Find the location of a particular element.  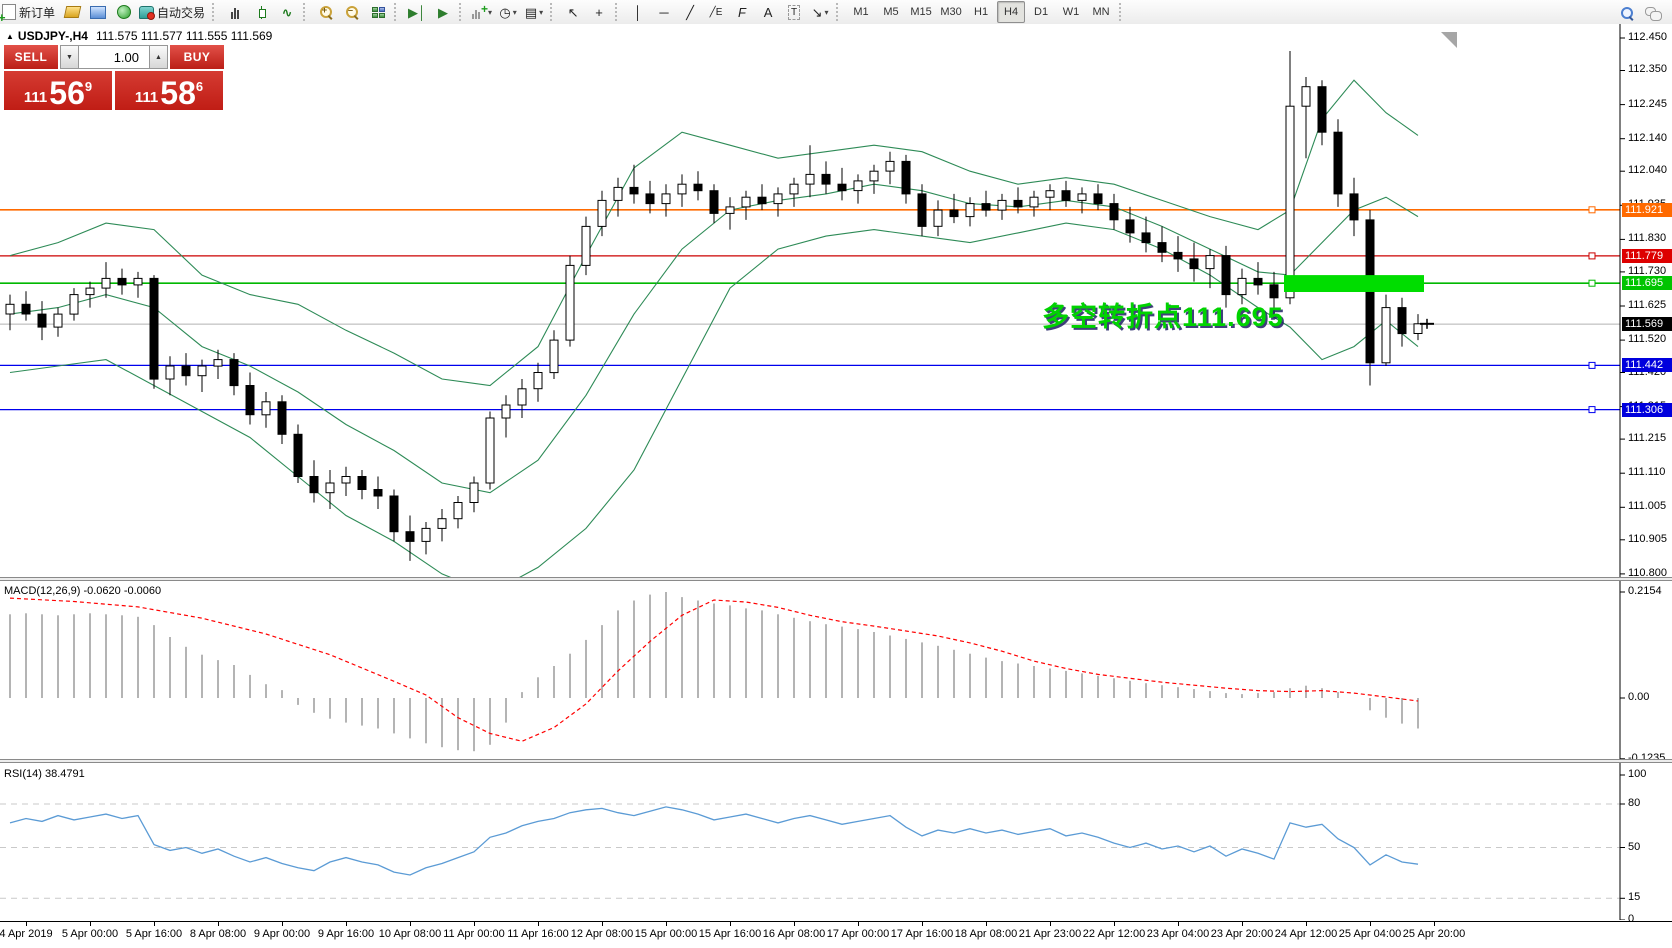

zoom-in-button: + is located at coordinates (326, 12).